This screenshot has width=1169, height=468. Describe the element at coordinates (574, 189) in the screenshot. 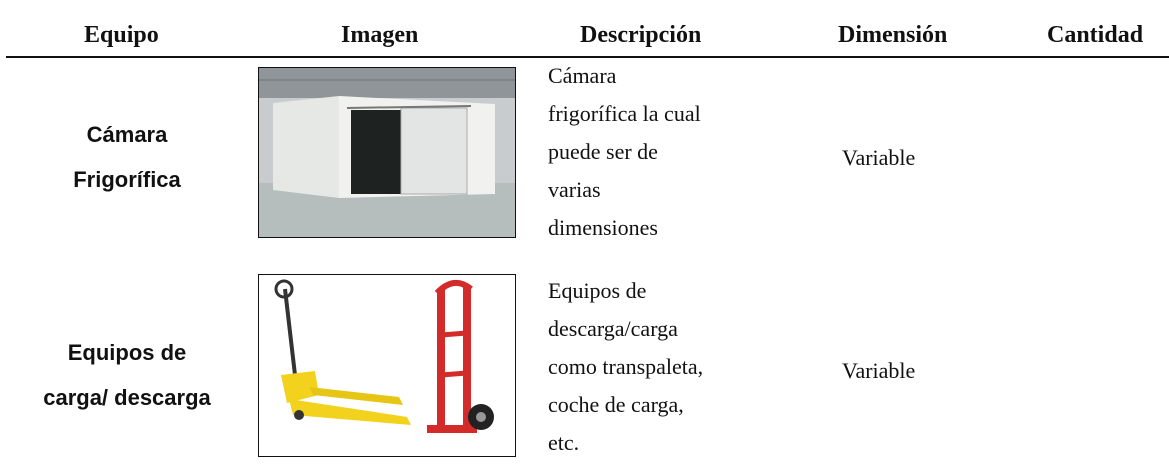

I see `description-line: varias` at that location.